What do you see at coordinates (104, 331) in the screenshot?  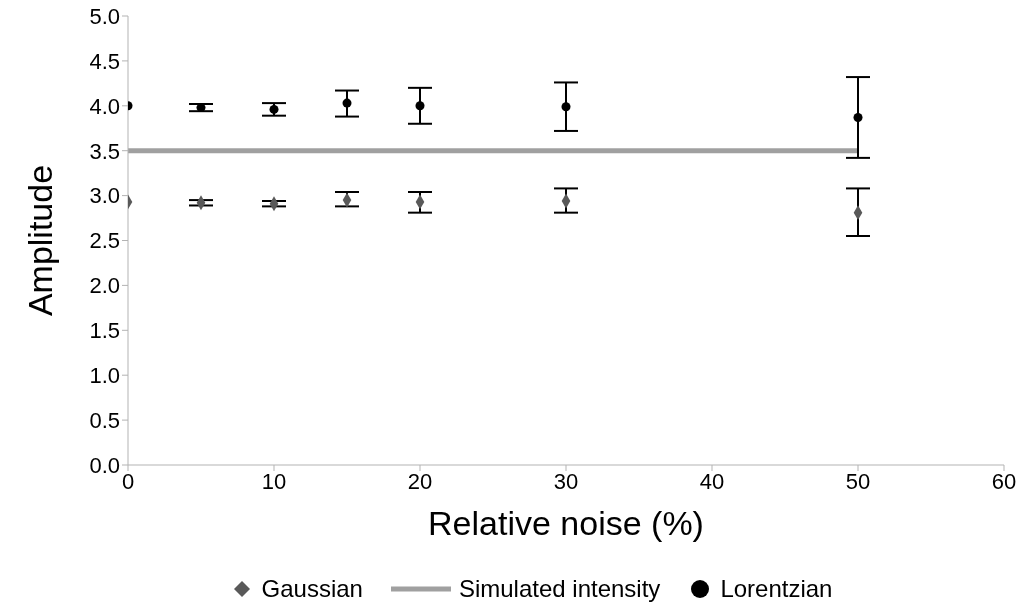 I see `y-tick-label: 1.5` at bounding box center [104, 331].